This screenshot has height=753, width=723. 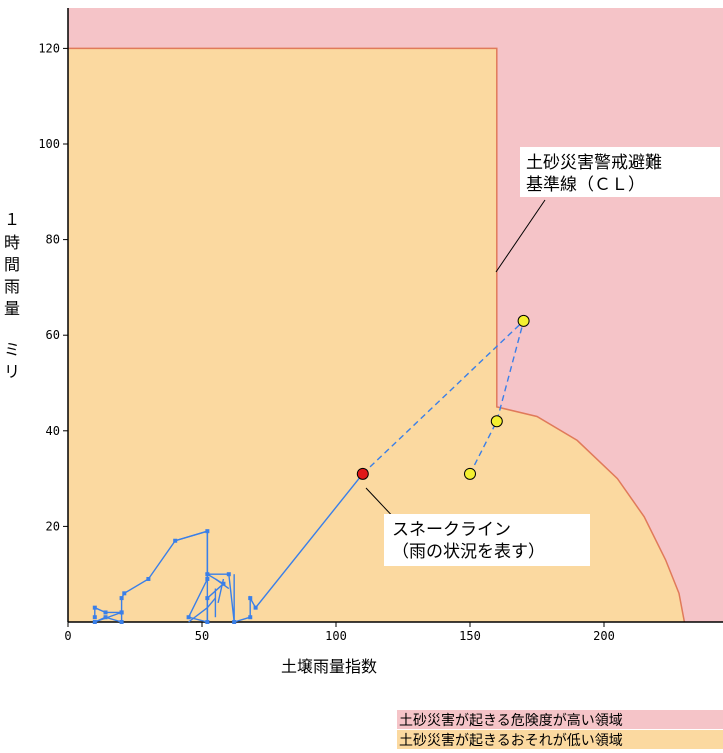 I want to click on x-tick-label: 150, so click(x=470, y=636).